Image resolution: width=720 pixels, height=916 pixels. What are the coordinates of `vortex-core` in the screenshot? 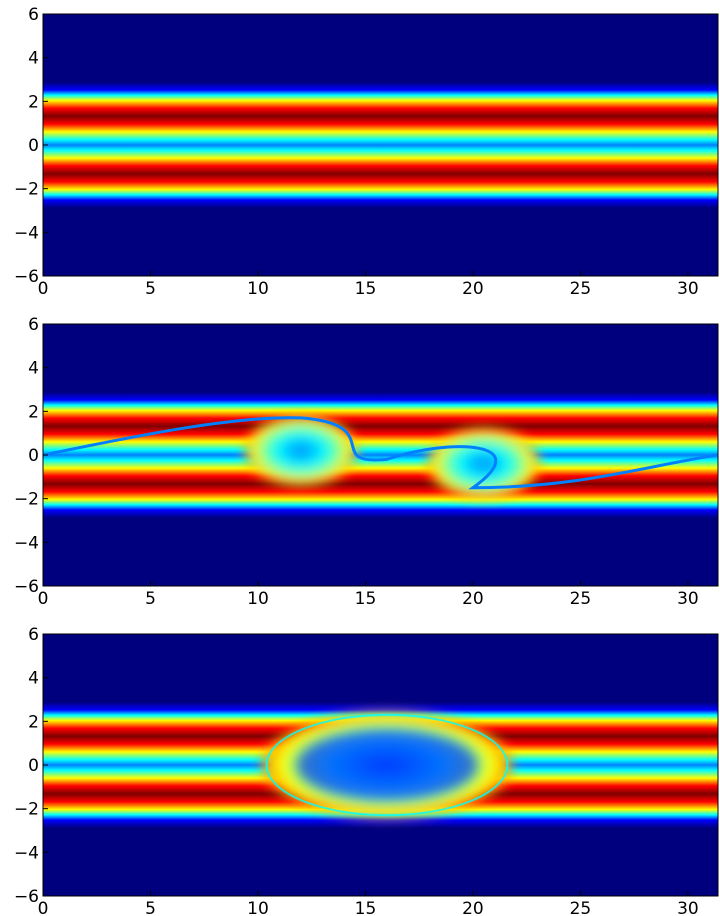 It's located at (387, 765).